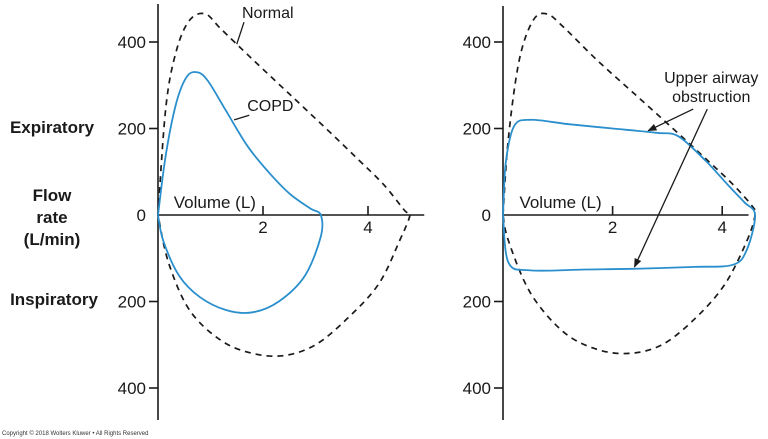 Image resolution: width=768 pixels, height=439 pixels. Describe the element at coordinates (52, 195) in the screenshot. I see `flow-rate-label-line1: Flow` at that location.